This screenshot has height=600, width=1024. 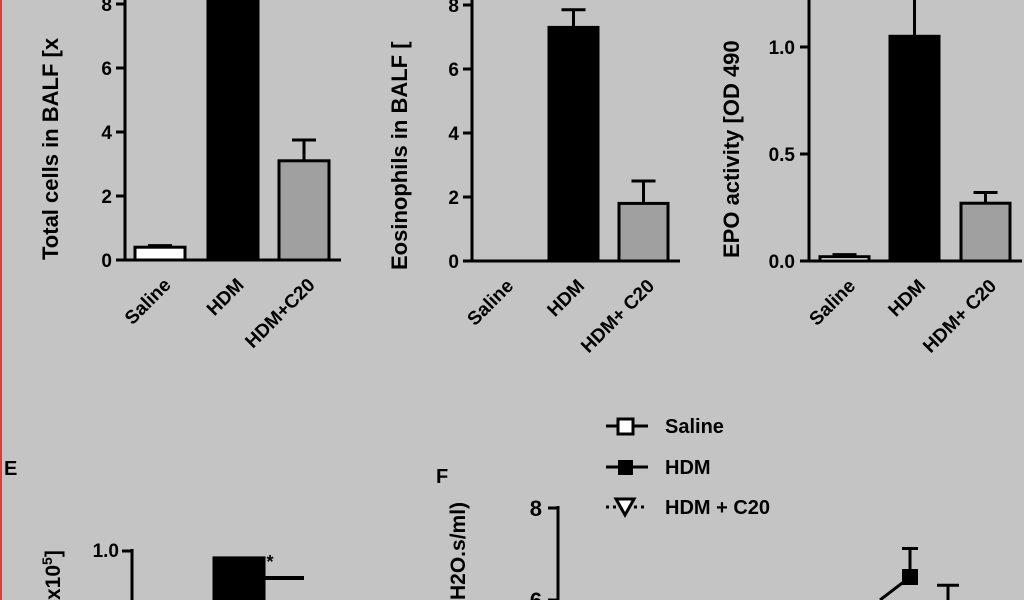 I want to click on panel-e-ylabel: x105], so click(x=52, y=575).